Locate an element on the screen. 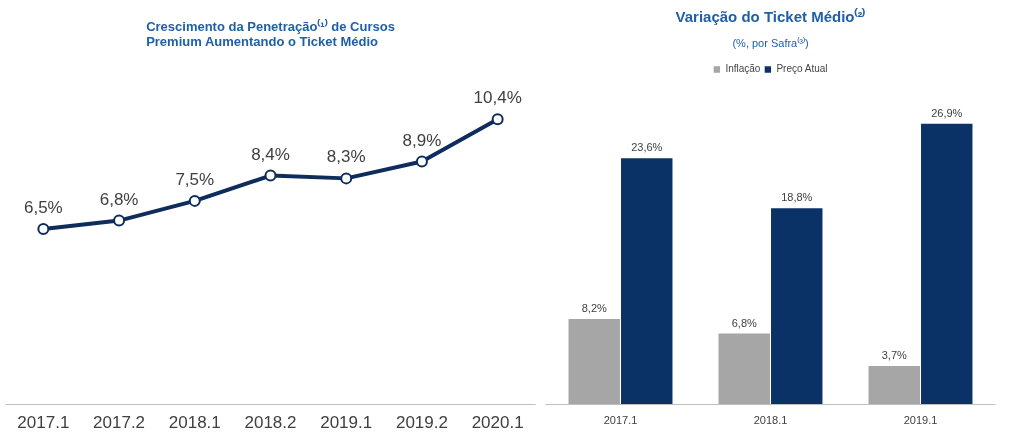  legend-label: Inflação is located at coordinates (743, 68).